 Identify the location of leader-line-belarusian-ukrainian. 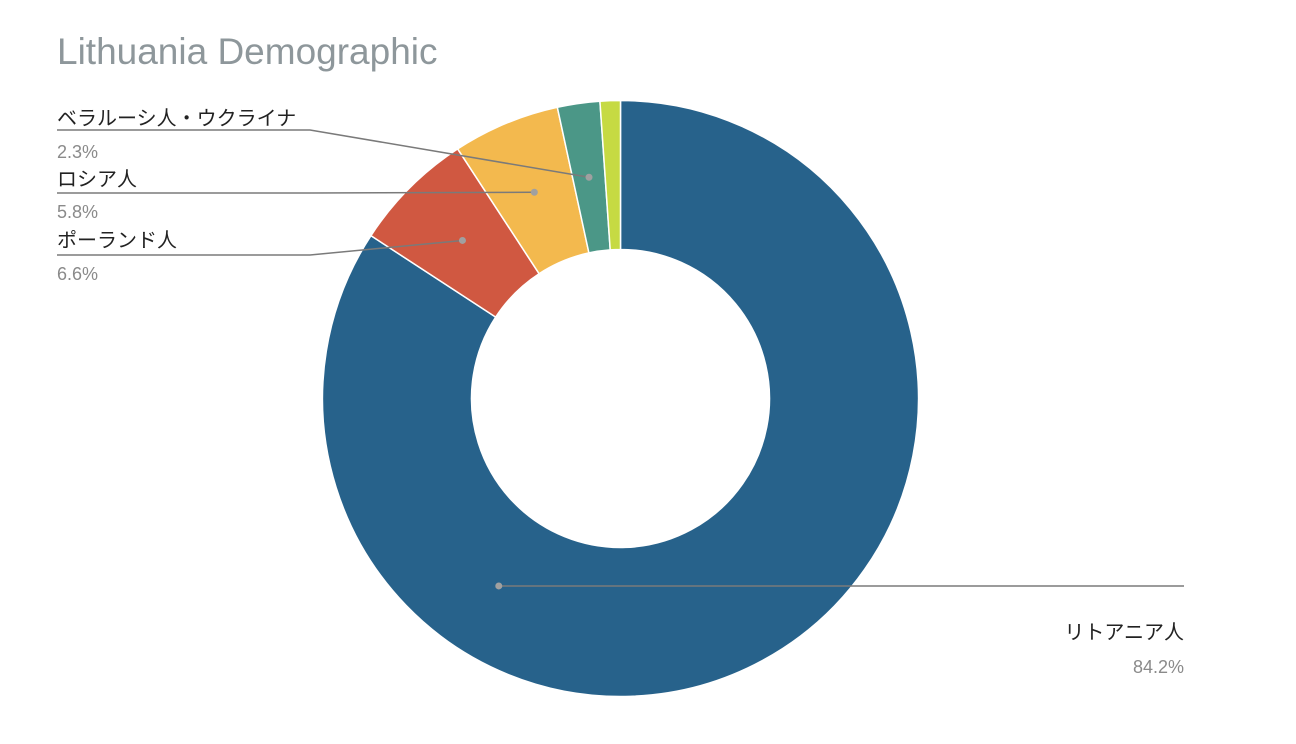
(323, 153).